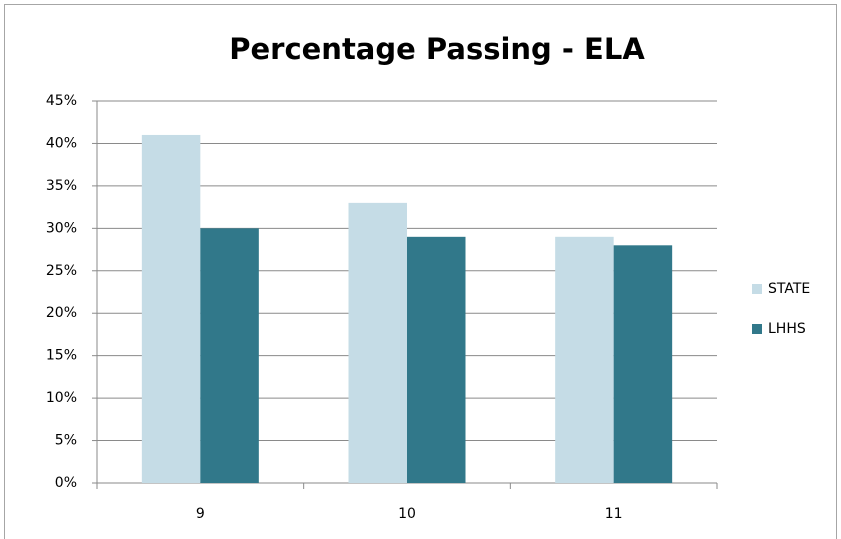  I want to click on y-tick-label: 15%, so click(61, 356).